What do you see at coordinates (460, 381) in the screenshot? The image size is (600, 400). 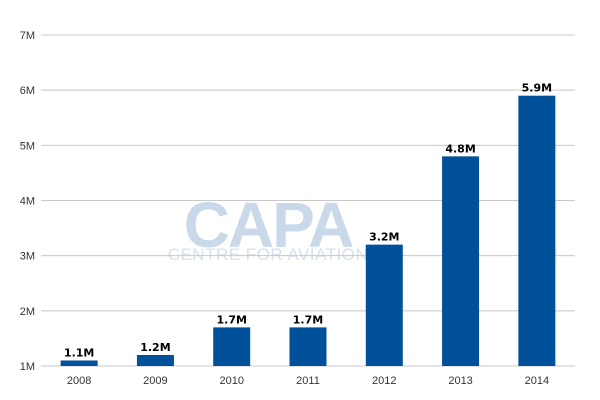 I see `x-tick-label: 2013` at bounding box center [460, 381].